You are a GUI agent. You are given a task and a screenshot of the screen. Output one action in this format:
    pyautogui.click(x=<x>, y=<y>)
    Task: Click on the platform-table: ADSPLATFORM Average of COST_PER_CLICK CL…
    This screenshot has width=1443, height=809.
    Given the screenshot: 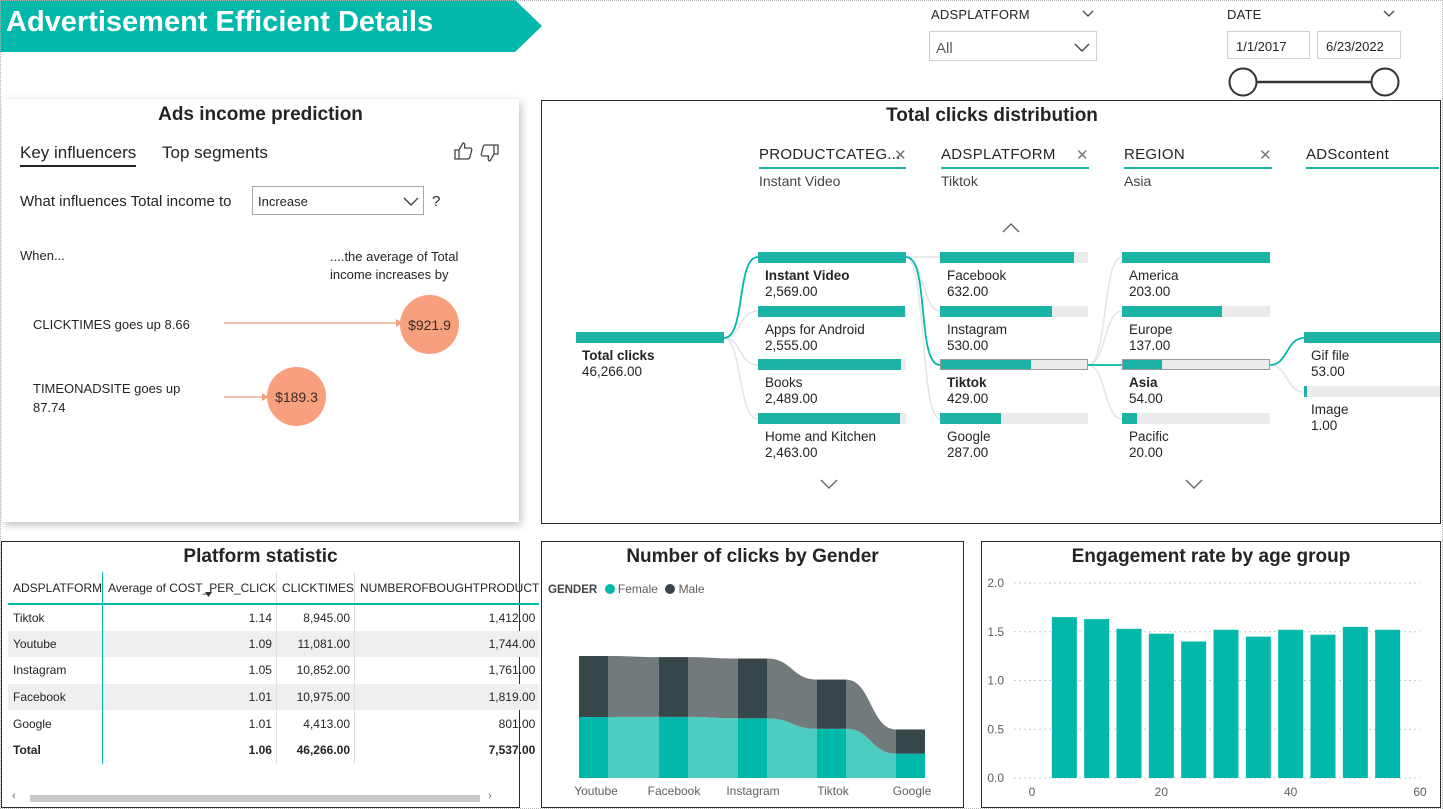 What is the action you would take?
    pyautogui.click(x=274, y=668)
    